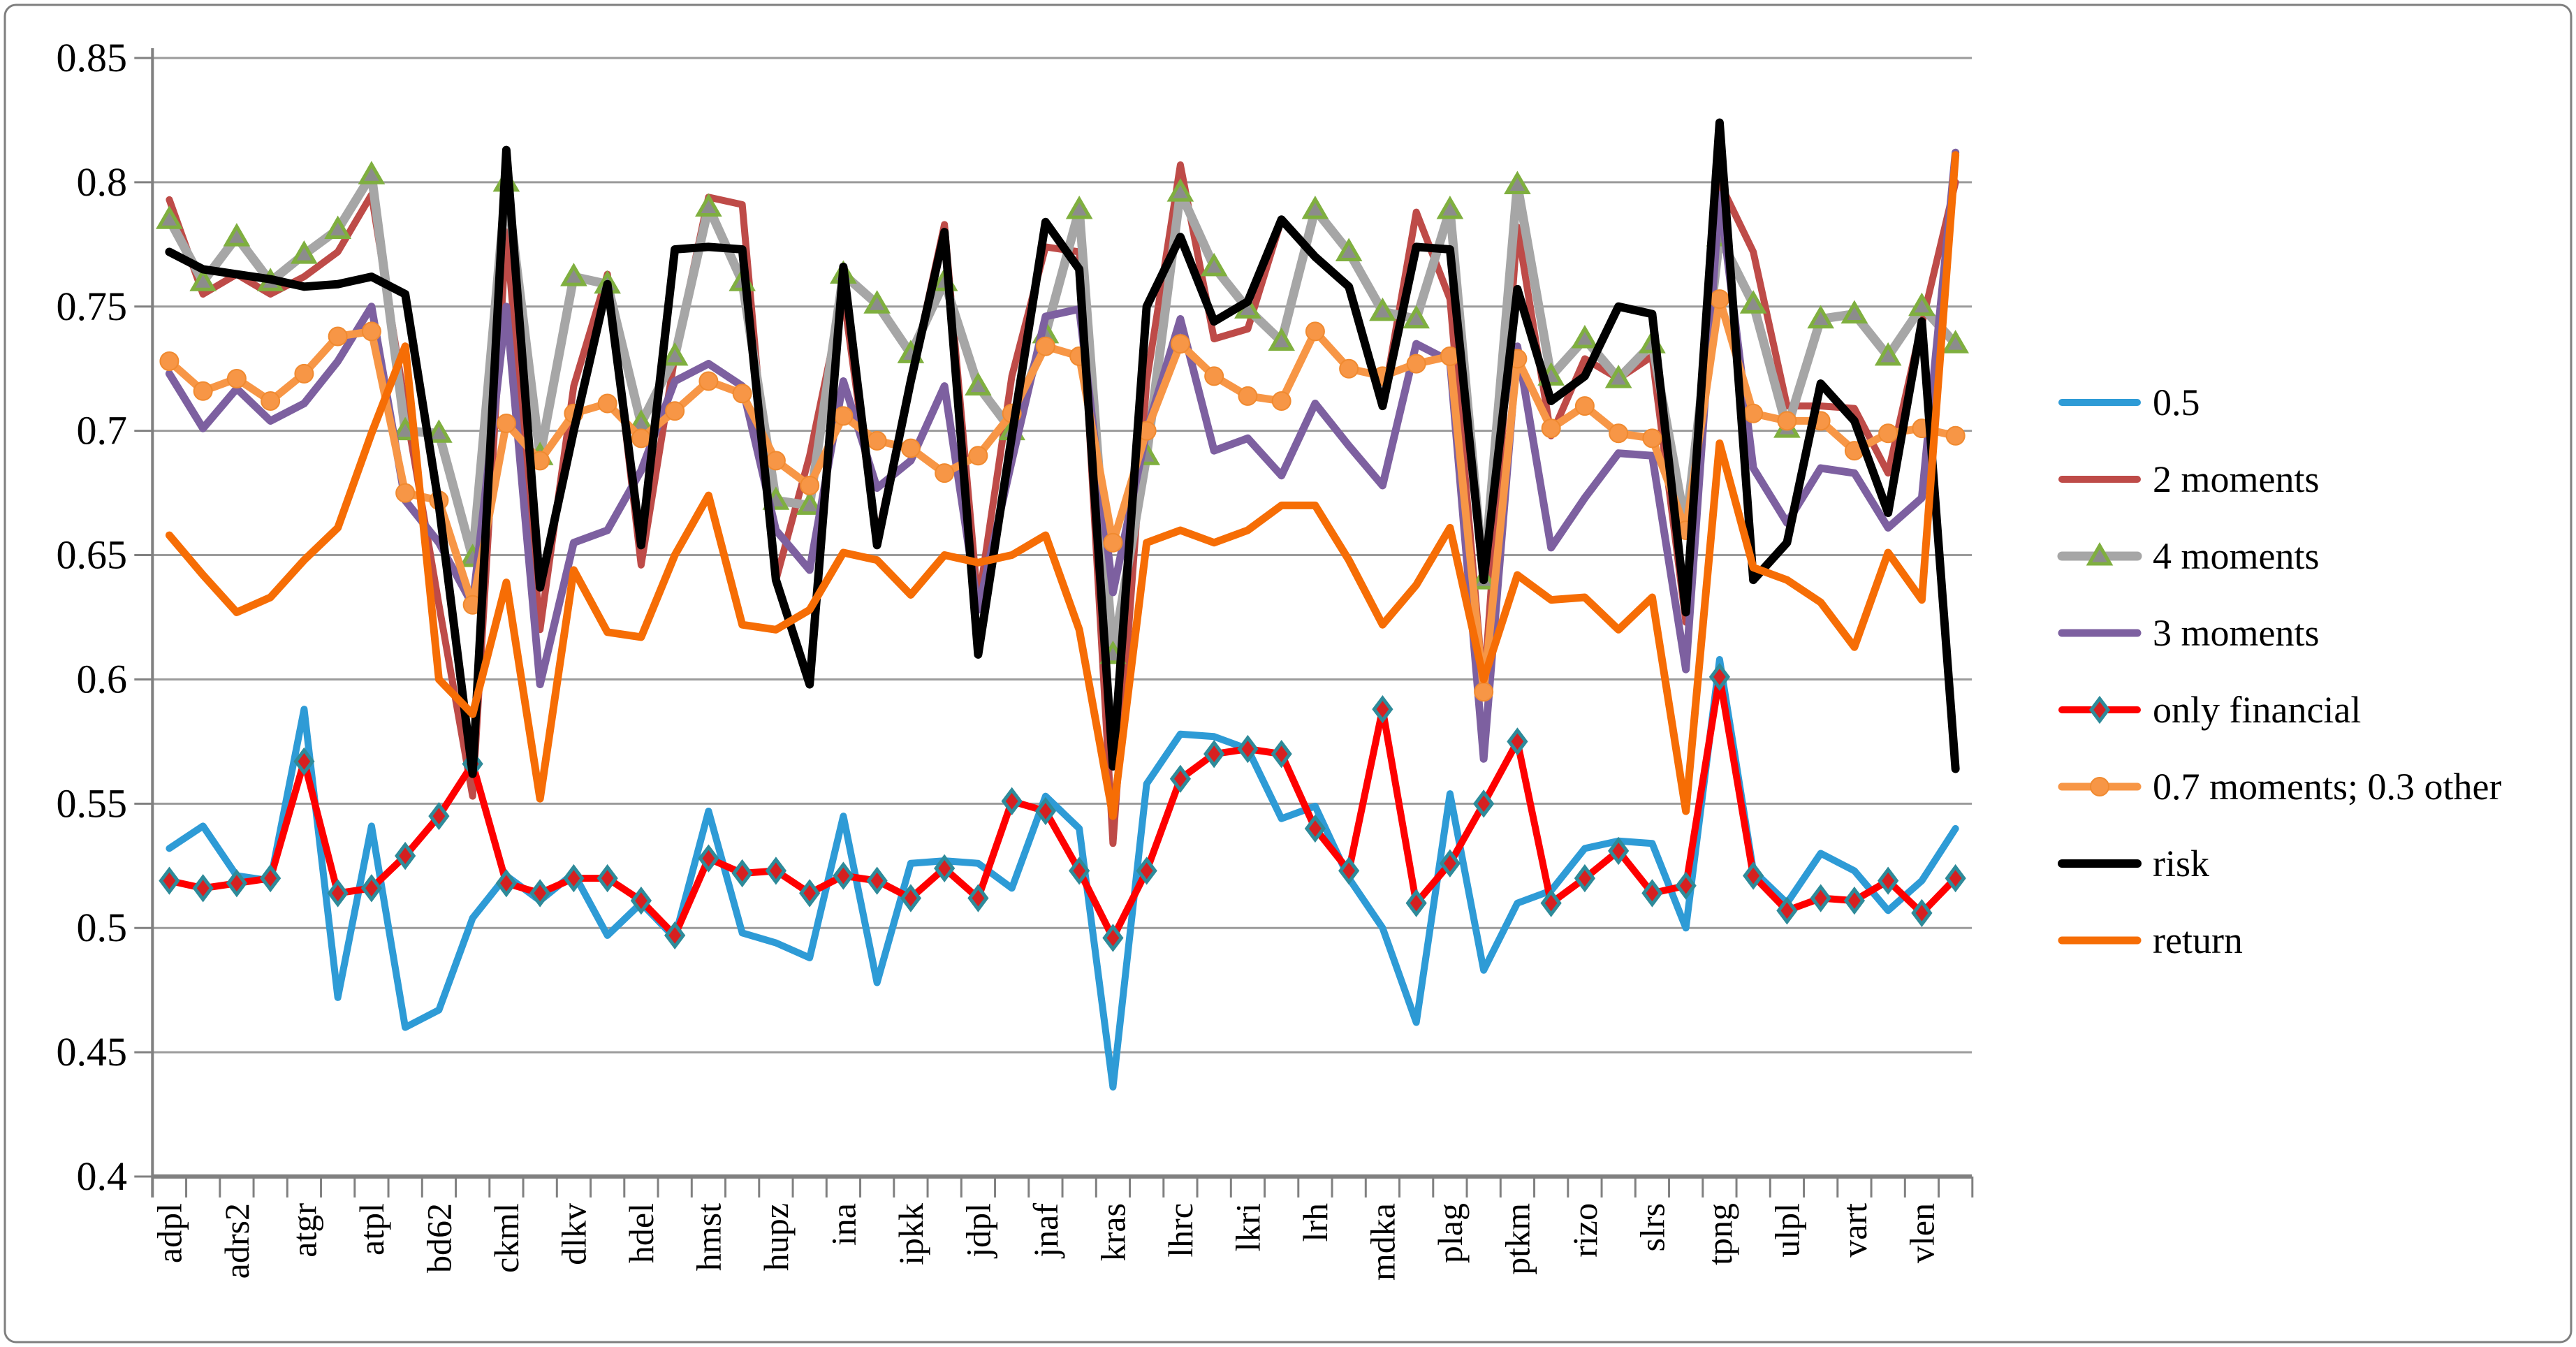 Image resolution: width=2576 pixels, height=1347 pixels. I want to click on x-axis-label: rizo, so click(1584, 1230).